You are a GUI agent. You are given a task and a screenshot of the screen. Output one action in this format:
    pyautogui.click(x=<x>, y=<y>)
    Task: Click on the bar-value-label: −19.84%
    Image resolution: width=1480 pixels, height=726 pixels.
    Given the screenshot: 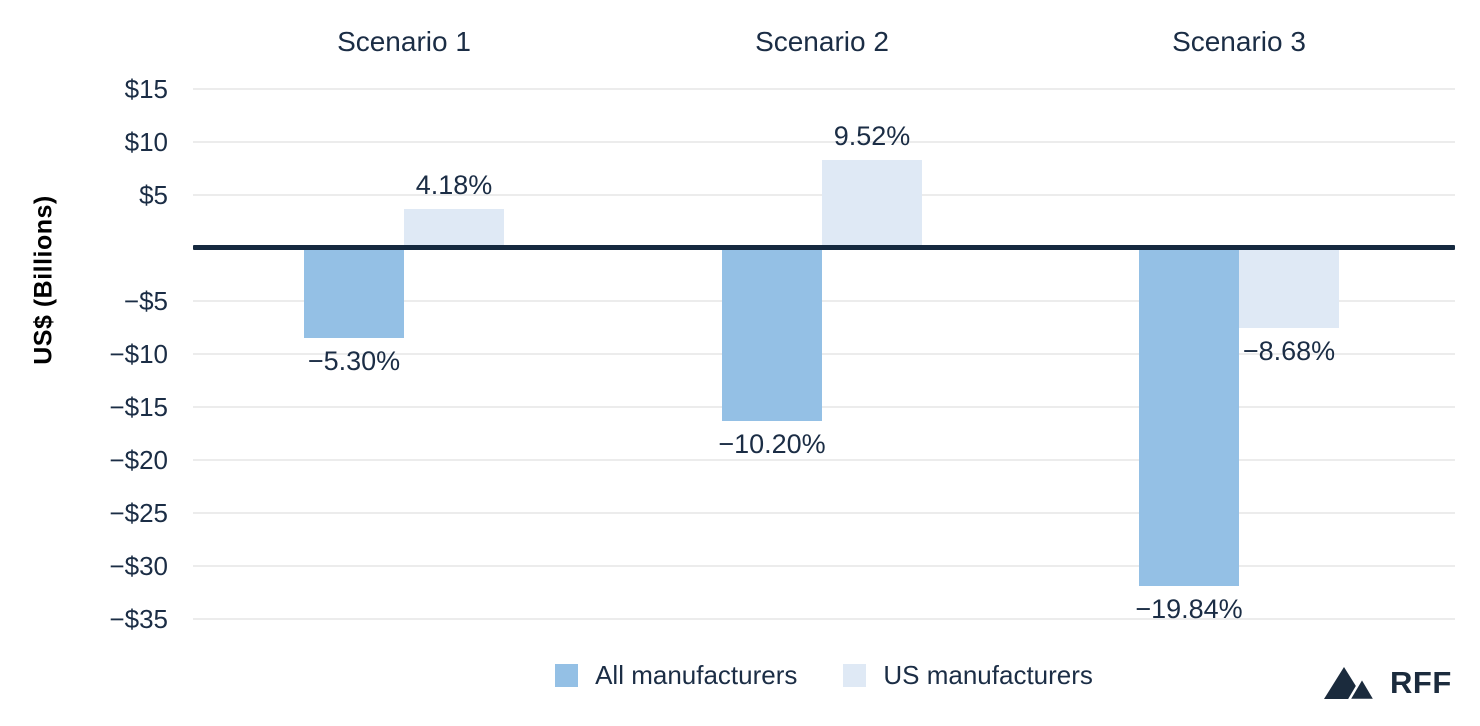 What is the action you would take?
    pyautogui.click(x=1189, y=608)
    